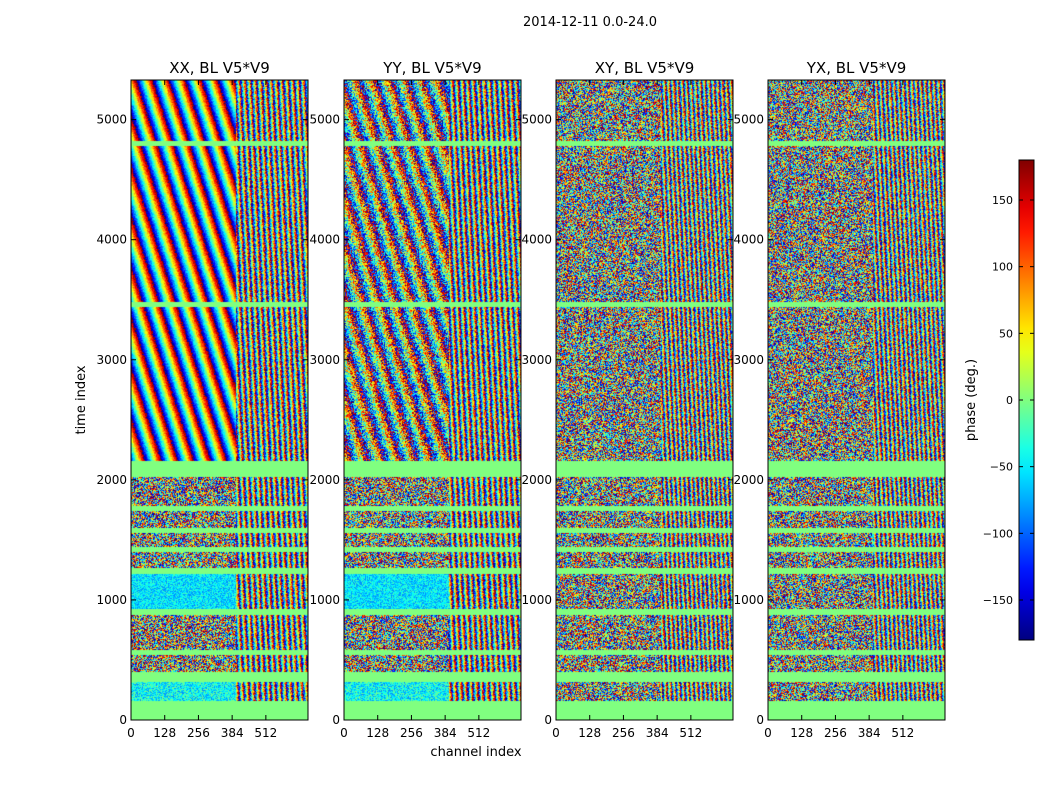  What do you see at coordinates (998, 600) in the screenshot?
I see `colorbar-tick-label: −150` at bounding box center [998, 600].